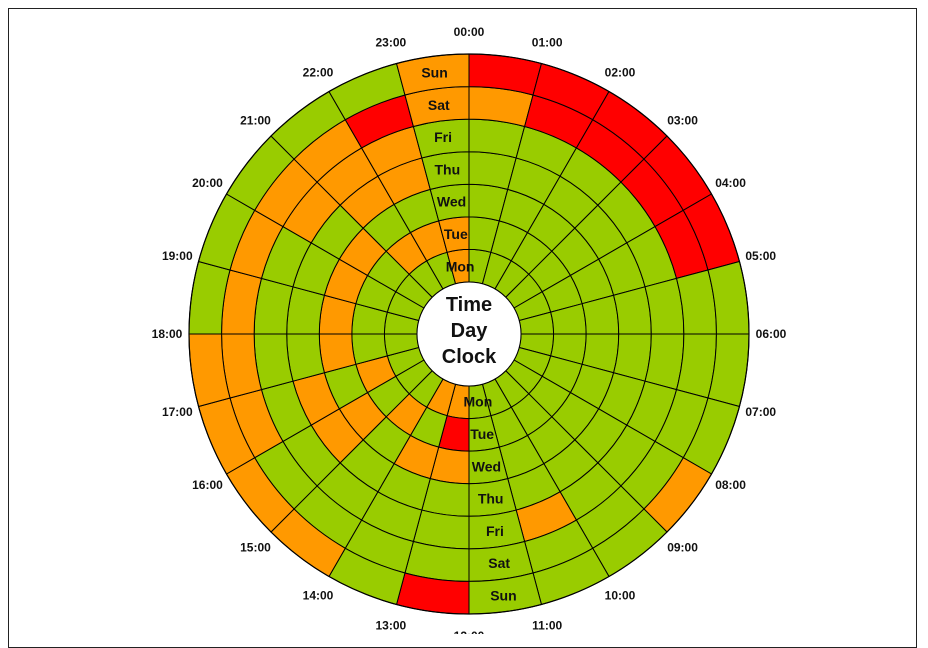  What do you see at coordinates (207, 485) in the screenshot?
I see `hour-label-1600: 16:00` at bounding box center [207, 485].